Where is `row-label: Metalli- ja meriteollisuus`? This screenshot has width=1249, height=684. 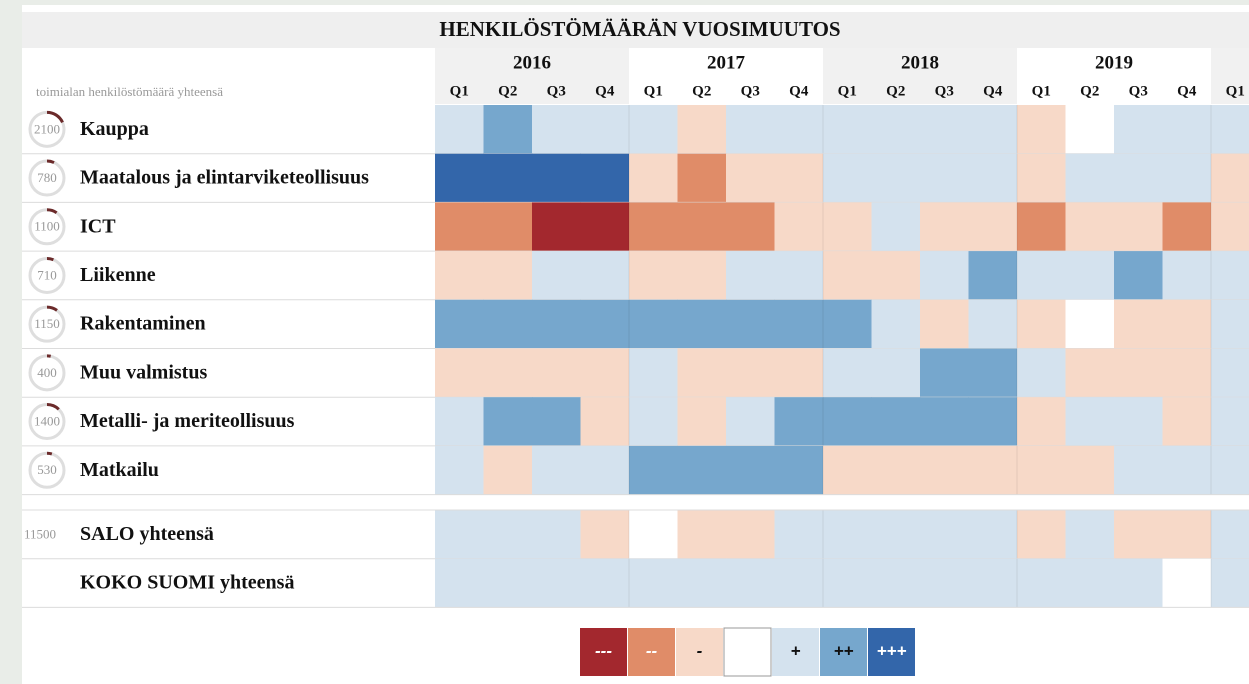 row-label: Metalli- ja meriteollisuus is located at coordinates (187, 421).